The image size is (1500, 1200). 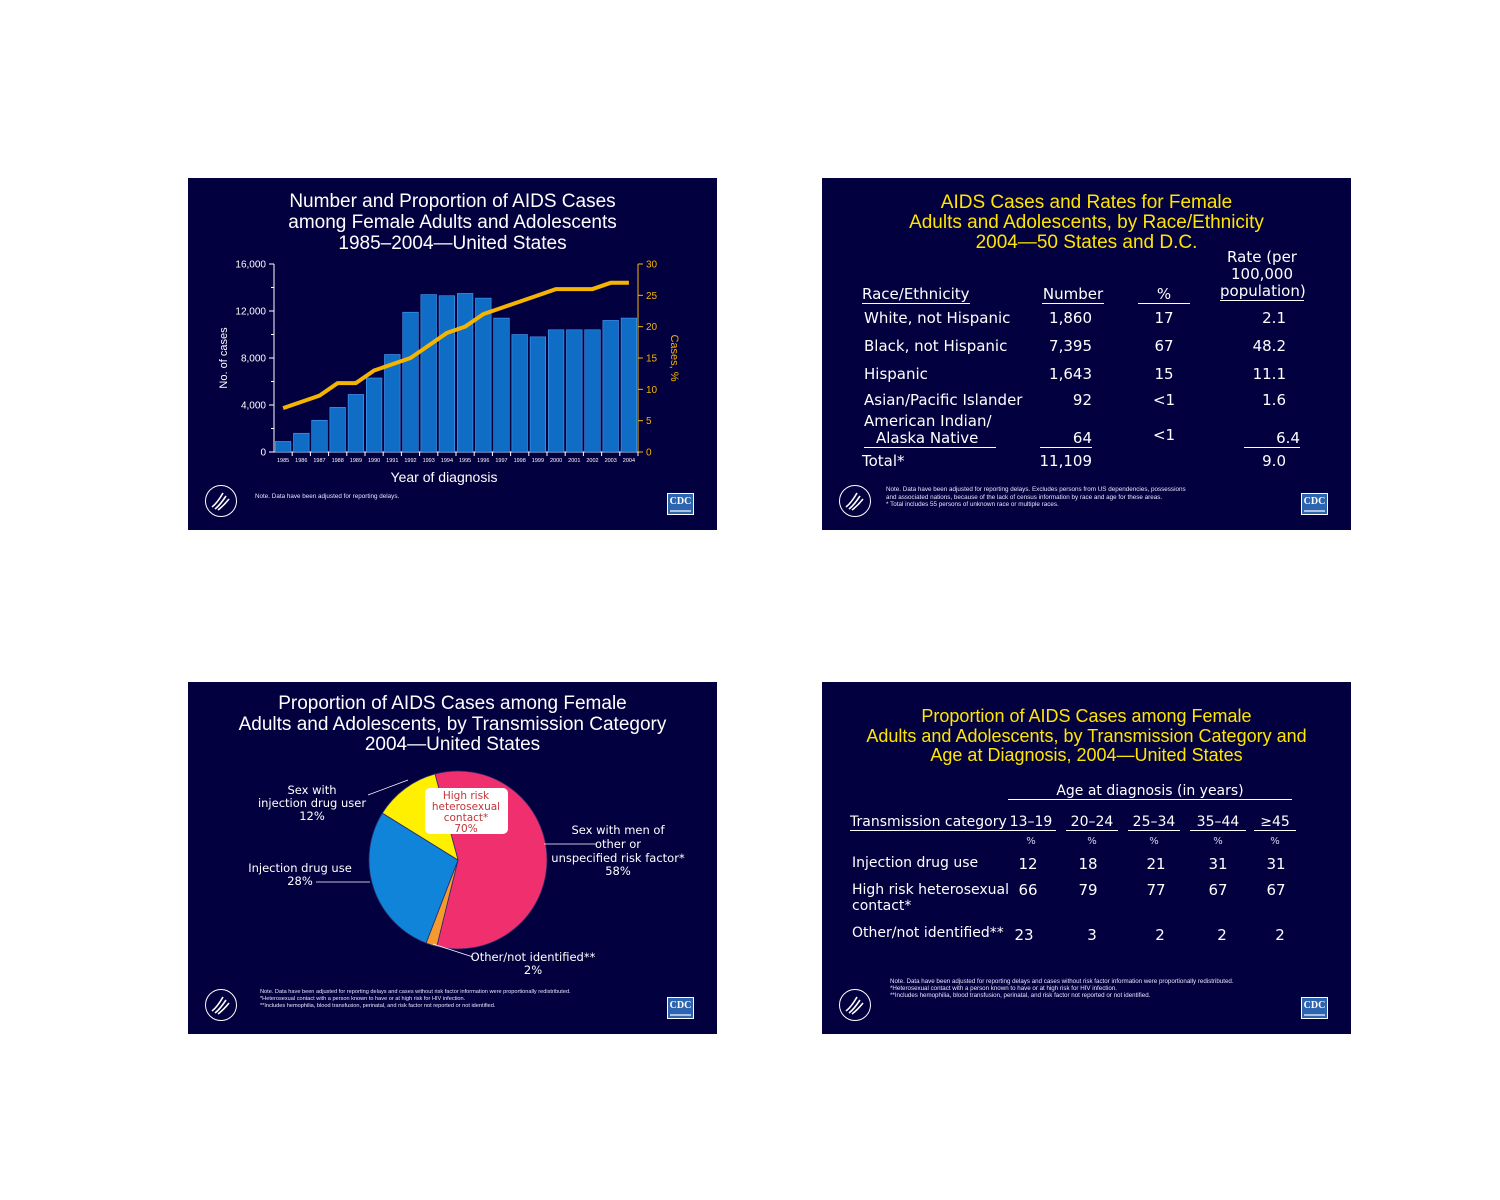 What do you see at coordinates (943, 400) in the screenshot?
I see `row-label: Asian/Pacific Islander` at bounding box center [943, 400].